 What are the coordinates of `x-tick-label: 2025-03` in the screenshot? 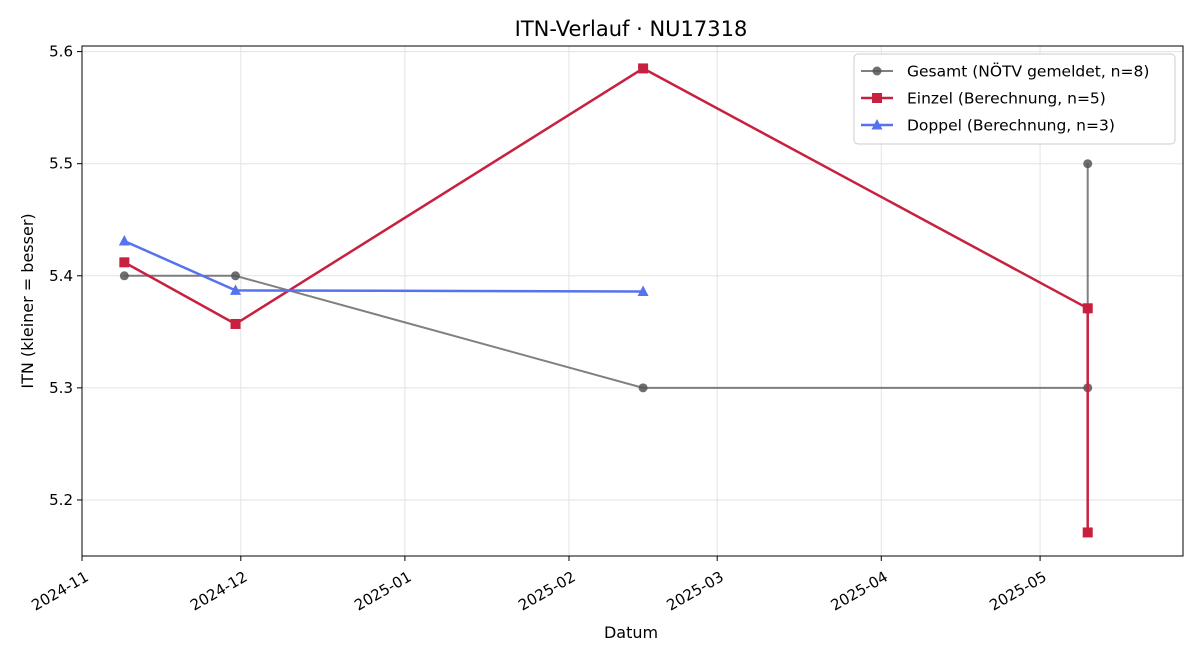 It's located at (695, 591).